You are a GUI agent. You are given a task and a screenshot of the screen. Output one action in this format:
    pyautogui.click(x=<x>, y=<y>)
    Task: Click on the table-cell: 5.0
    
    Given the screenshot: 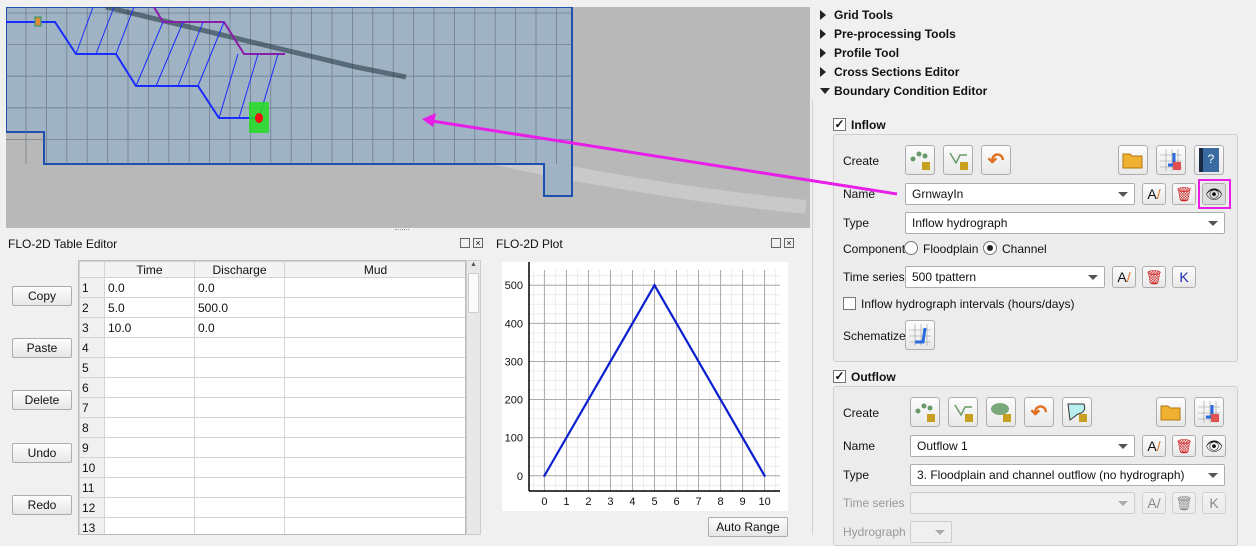 What is the action you would take?
    pyautogui.click(x=149, y=307)
    